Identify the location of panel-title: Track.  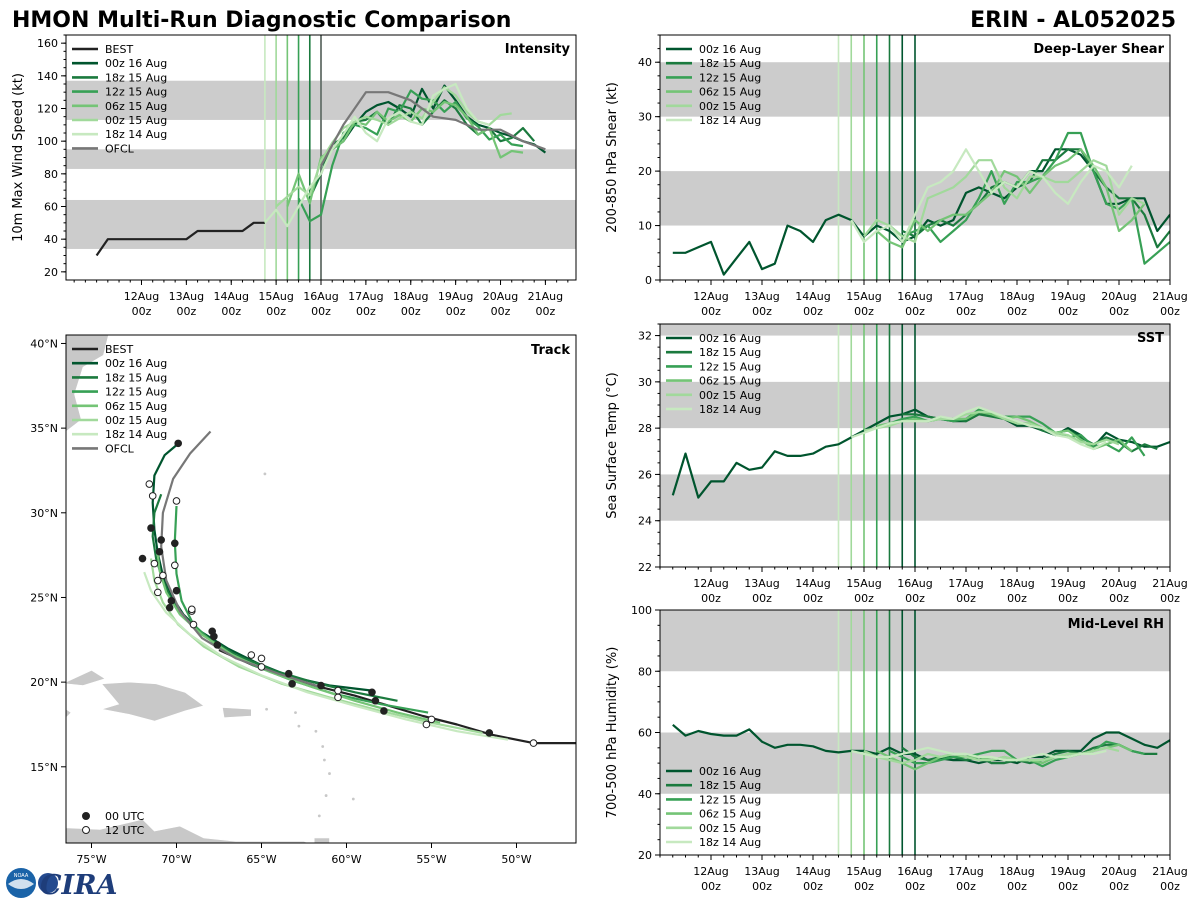
(550, 350).